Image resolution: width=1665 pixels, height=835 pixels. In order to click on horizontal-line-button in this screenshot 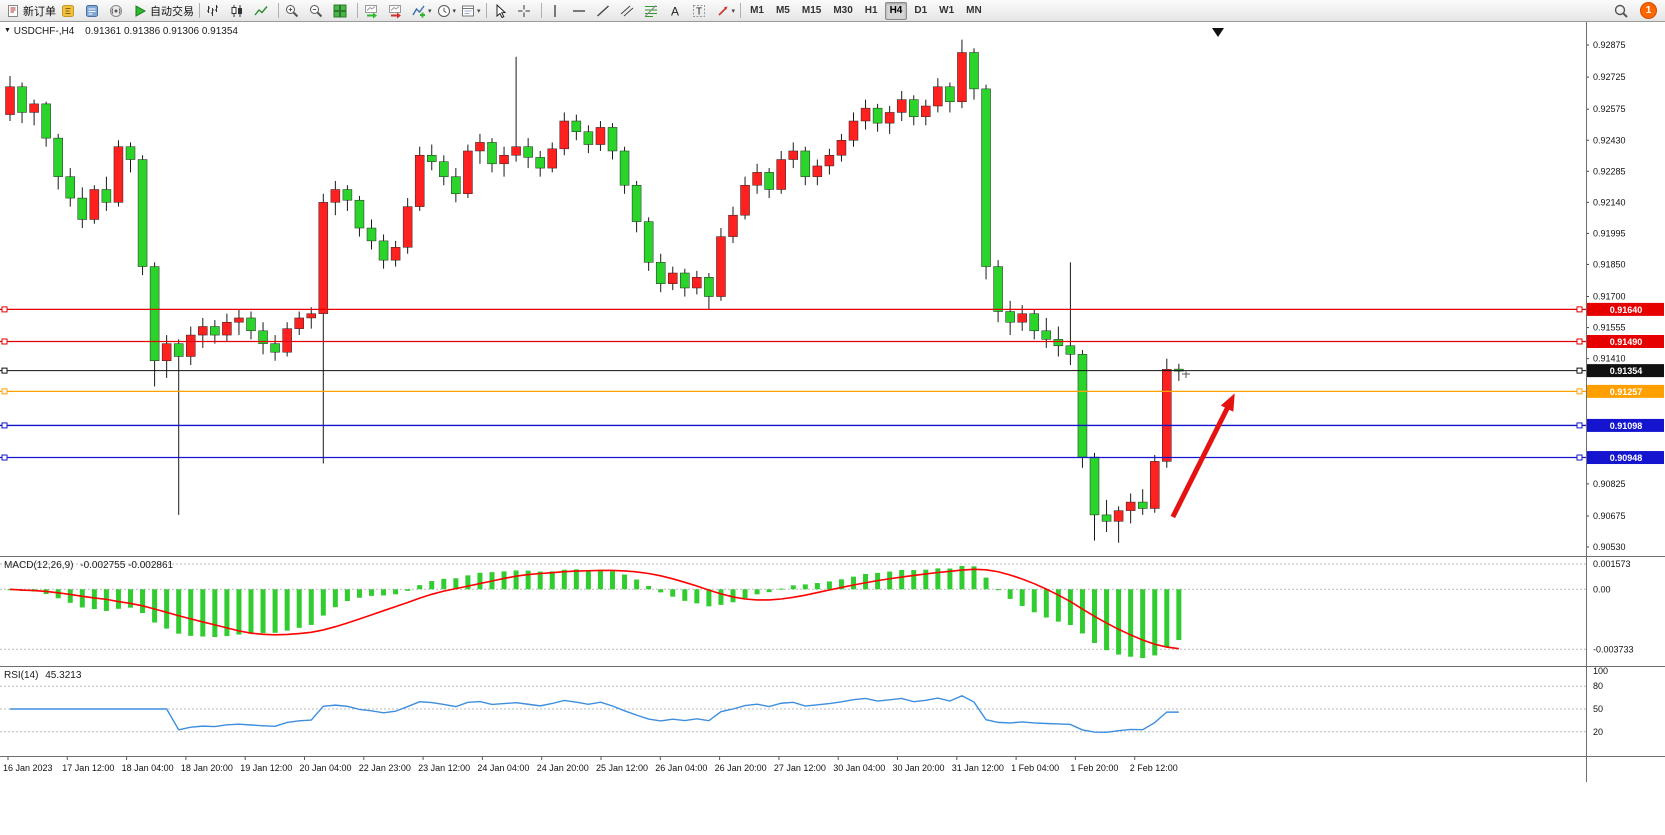, I will do `click(581, 10)`.